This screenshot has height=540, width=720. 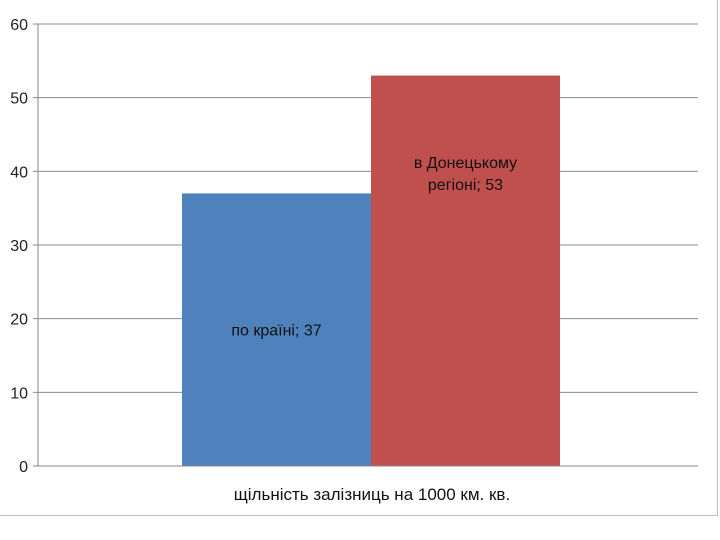 I want to click on bar-data-label: регіоні; 53, so click(x=465, y=185).